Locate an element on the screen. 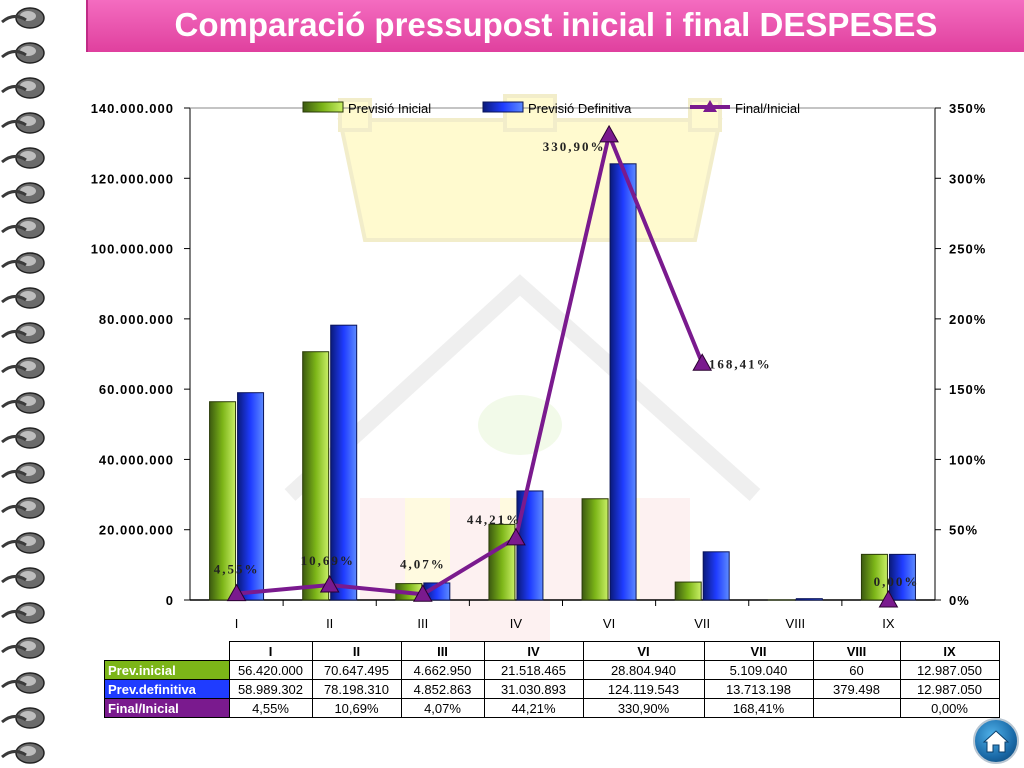  y-tick-label: 20.000.000 is located at coordinates (136, 530).